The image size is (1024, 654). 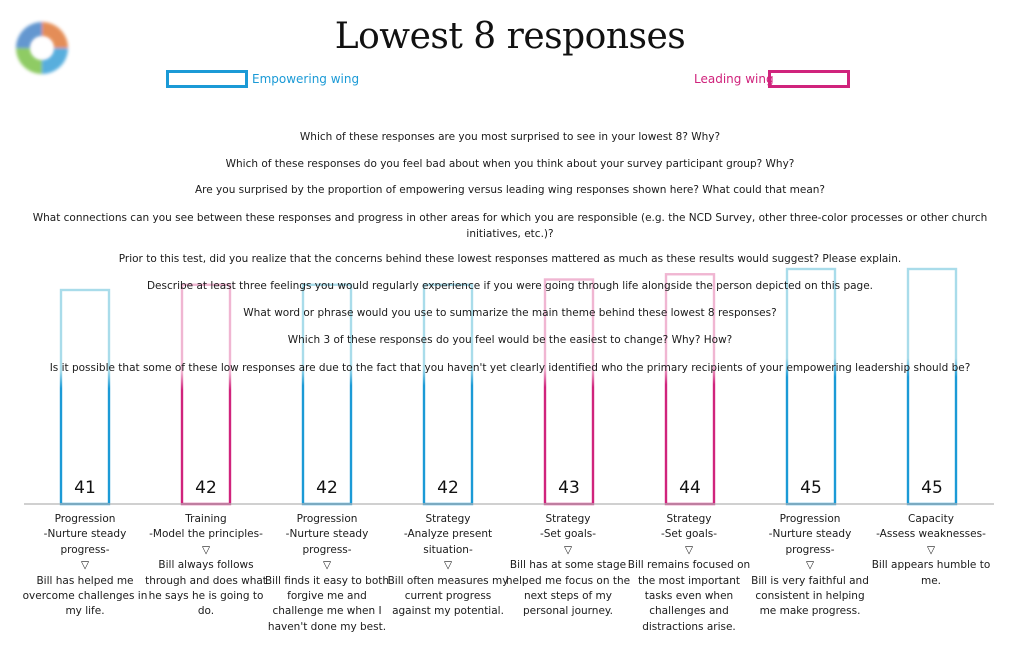 I want to click on bar-value-label: 44, so click(x=690, y=488).